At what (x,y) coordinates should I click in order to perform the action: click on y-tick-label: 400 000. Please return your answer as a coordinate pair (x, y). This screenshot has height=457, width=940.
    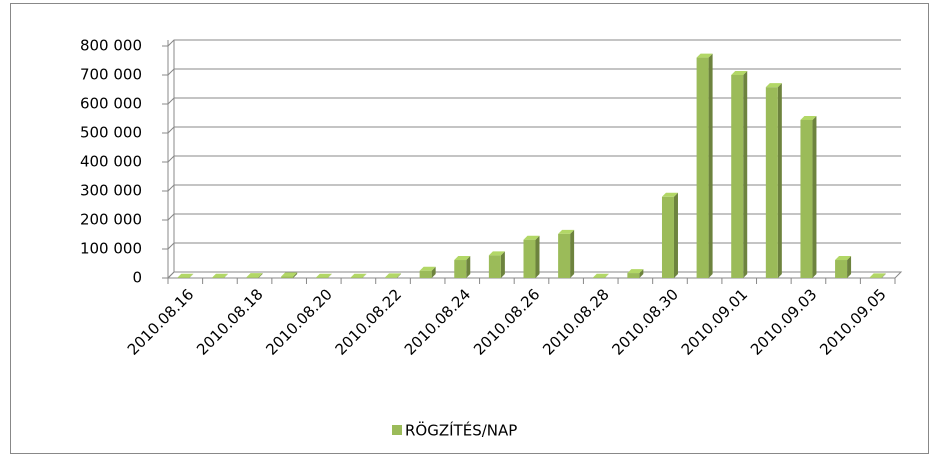
    Looking at the image, I should click on (111, 162).